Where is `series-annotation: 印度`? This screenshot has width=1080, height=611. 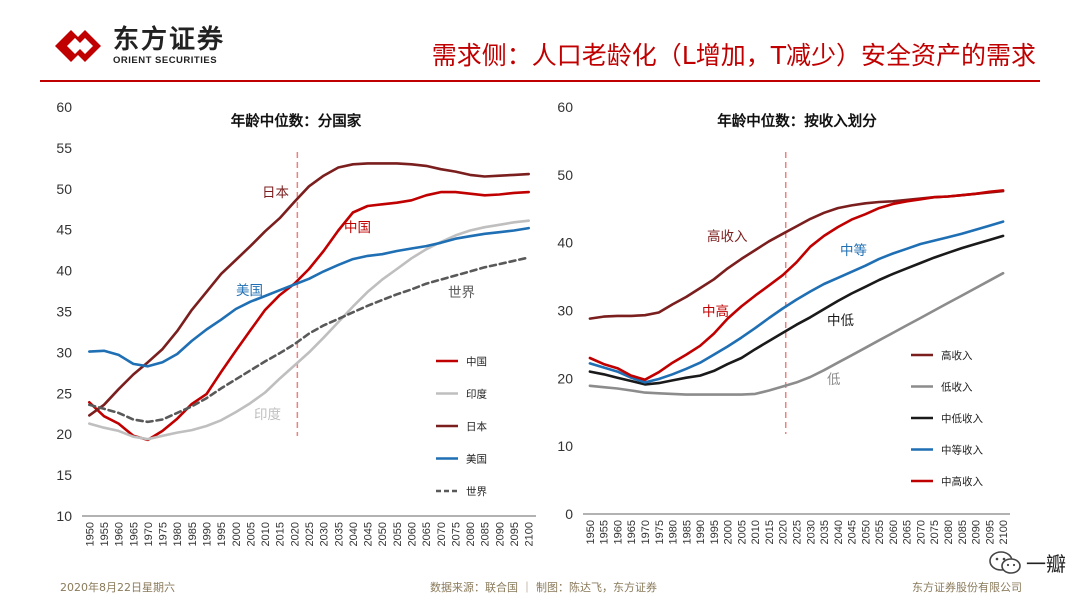 series-annotation: 印度 is located at coordinates (267, 415).